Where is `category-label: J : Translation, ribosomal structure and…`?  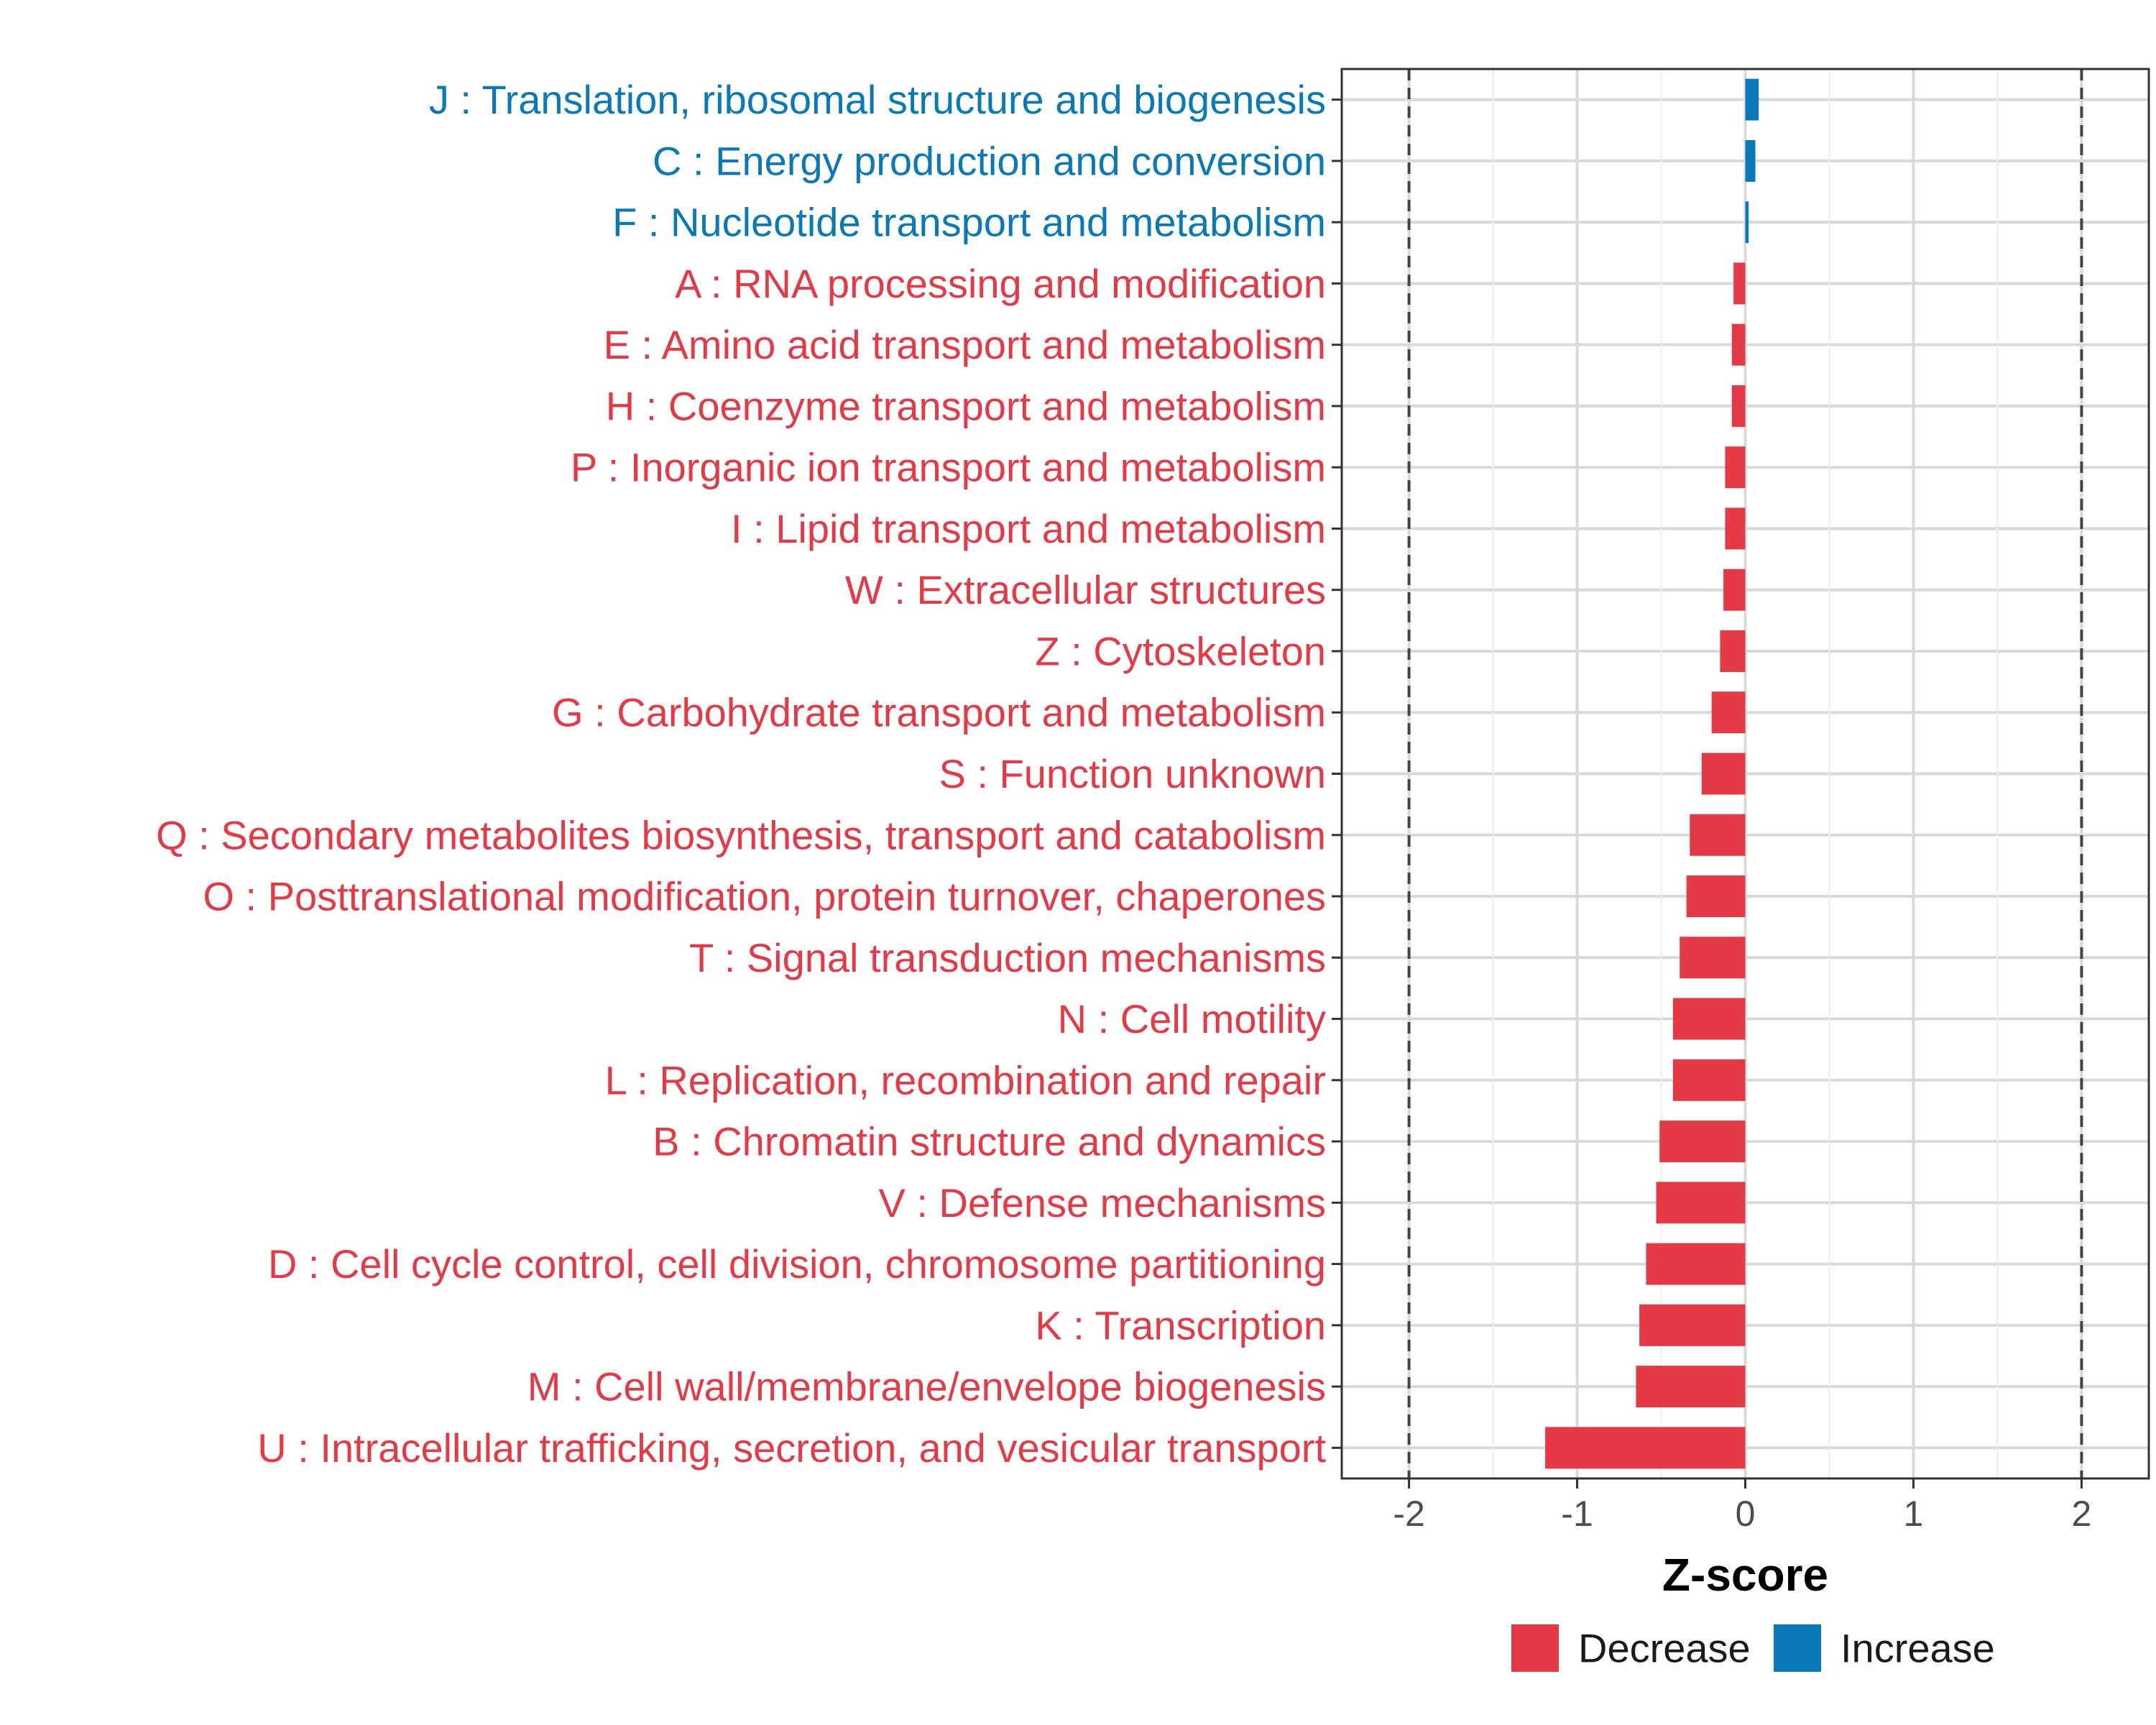
category-label: J : Translation, ribosomal structure and… is located at coordinates (877, 99).